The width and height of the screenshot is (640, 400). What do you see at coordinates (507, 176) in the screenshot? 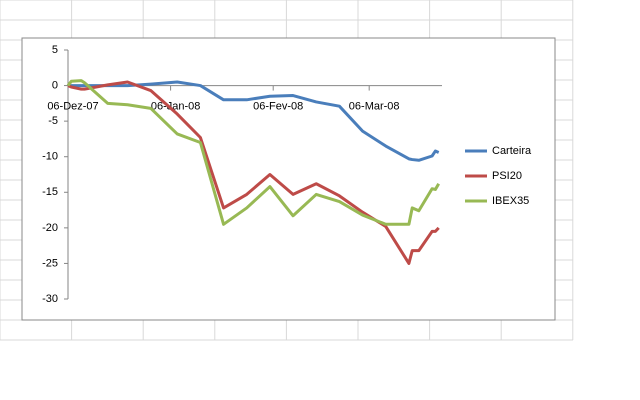
I see `legend-label: PSI20` at bounding box center [507, 176].